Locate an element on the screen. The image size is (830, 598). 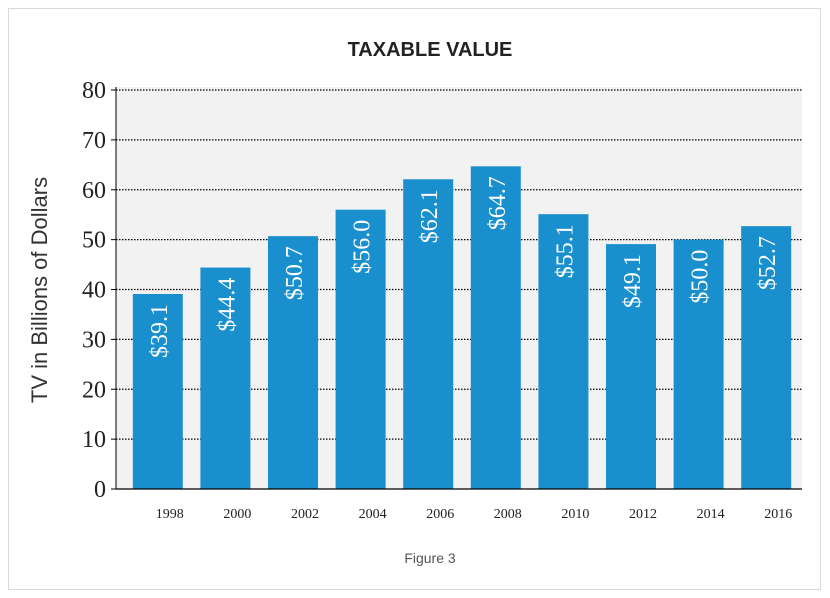
bar-value-label: $64.7 is located at coordinates (498, 203).